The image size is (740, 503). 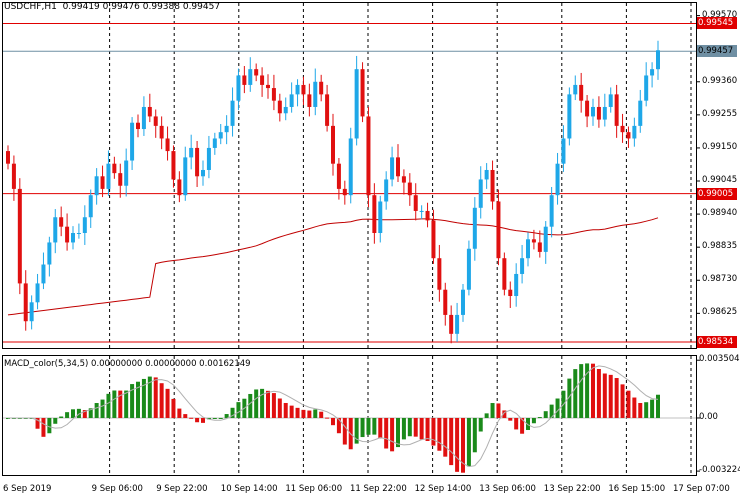 What do you see at coordinates (698, 243) in the screenshot?
I see `axis-ticks` at bounding box center [698, 243].